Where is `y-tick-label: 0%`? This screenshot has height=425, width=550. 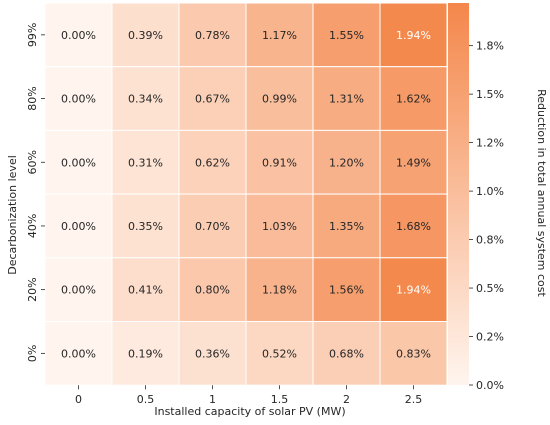 y-tick-label: 0% is located at coordinates (32, 353).